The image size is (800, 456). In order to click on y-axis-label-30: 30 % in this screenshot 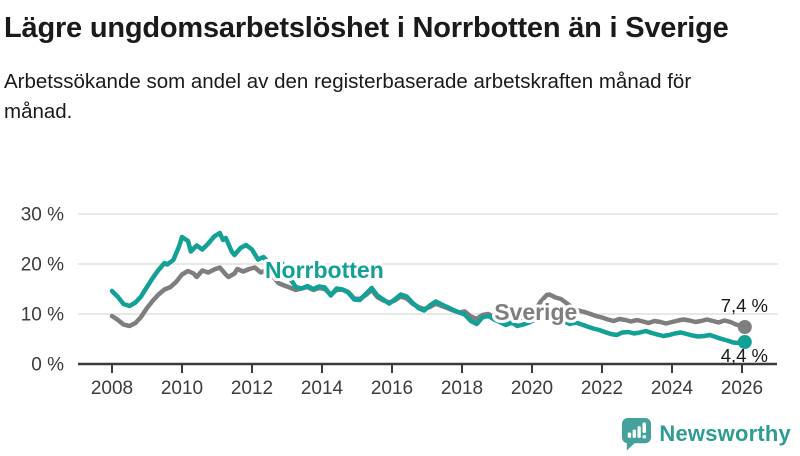, I will do `click(42, 215)`.